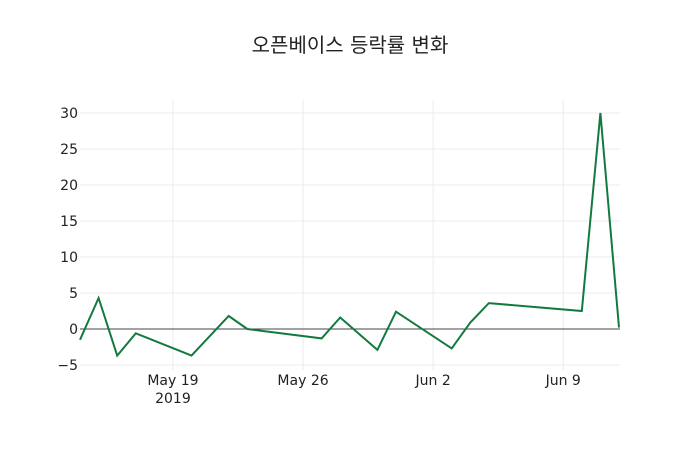 This screenshot has width=700, height=450. Describe the element at coordinates (350, 45) in the screenshot. I see `chart-title: 오픈베이스 등락률 변화` at that location.